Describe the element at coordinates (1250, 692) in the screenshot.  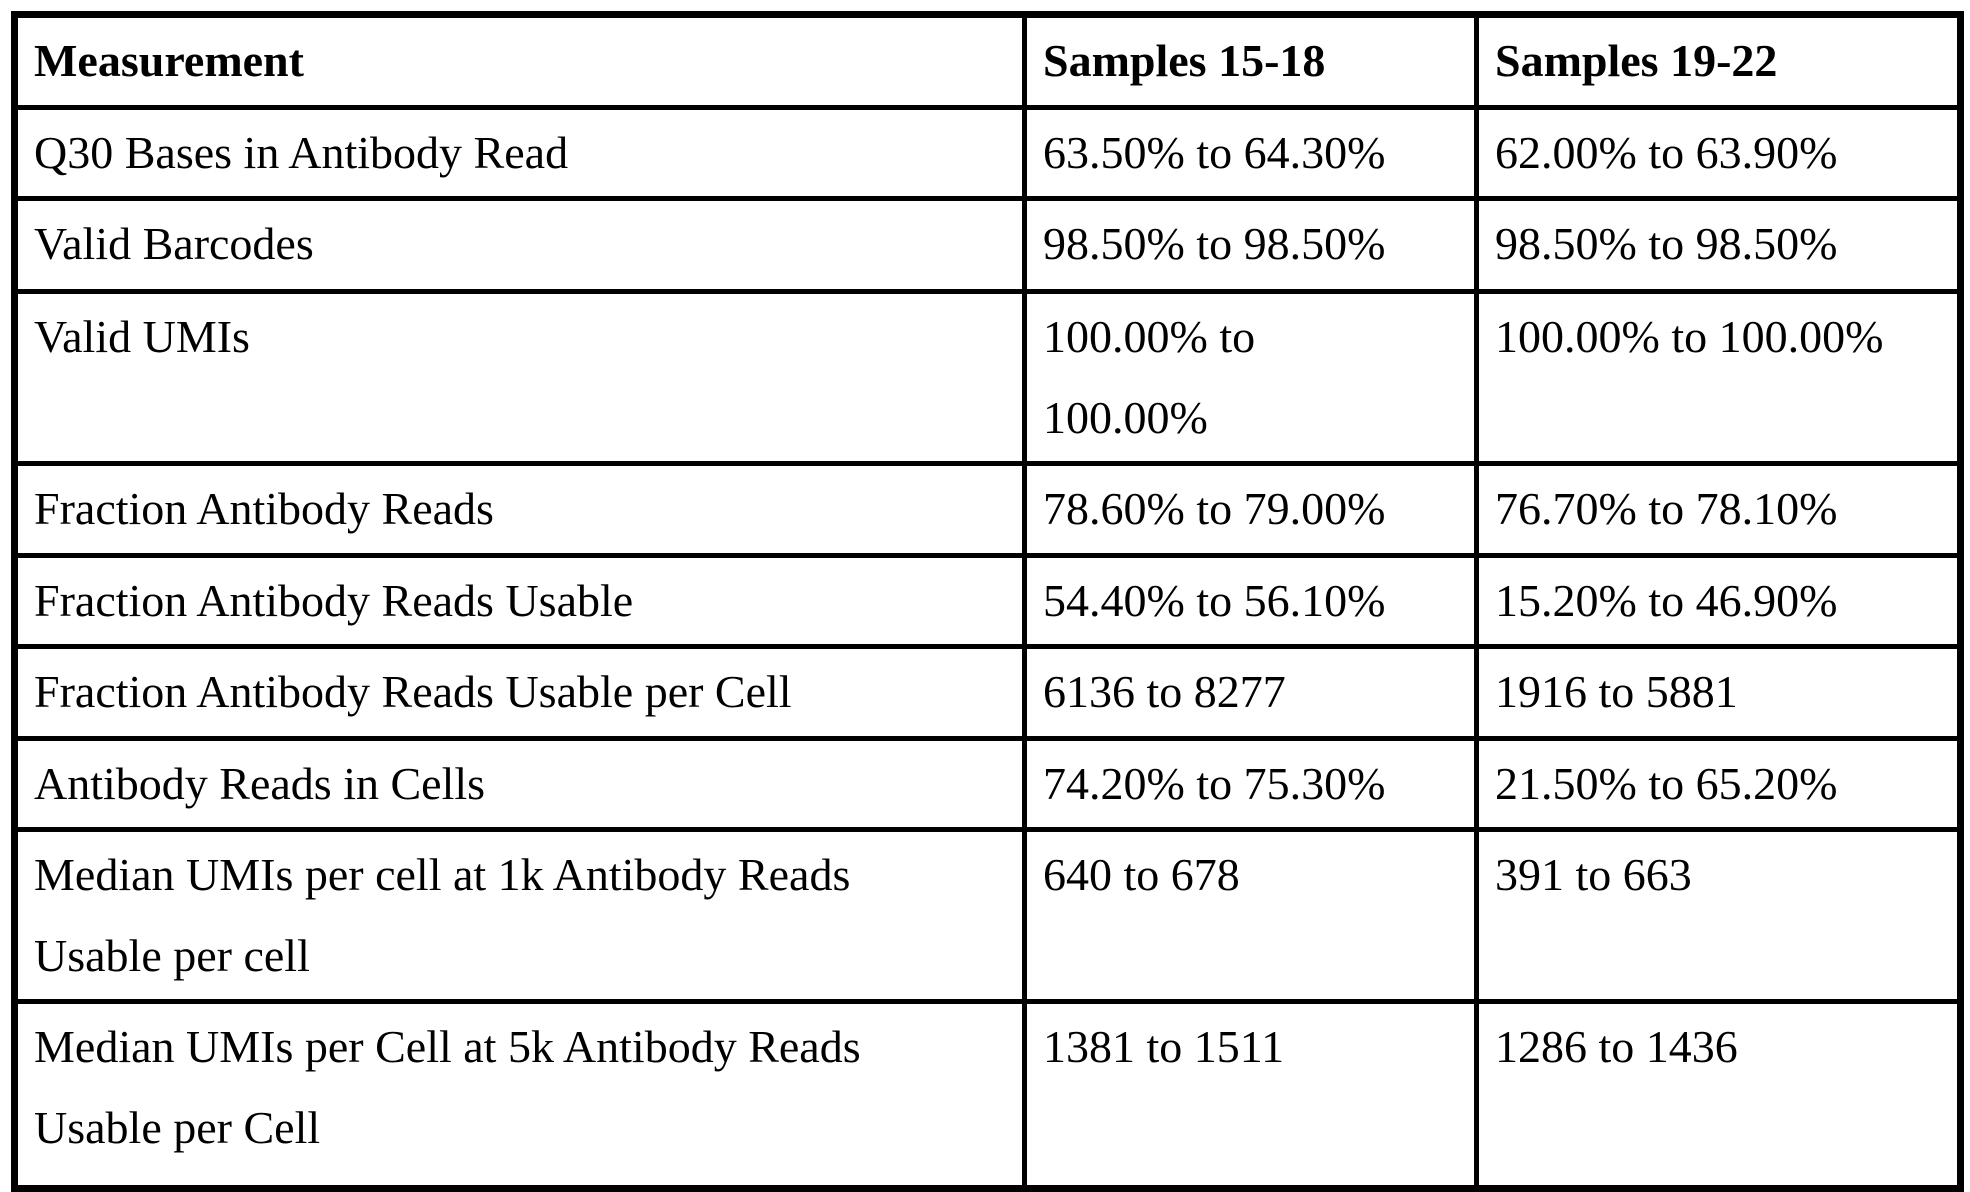
I see `value-cell: 6136 to 8277` at that location.